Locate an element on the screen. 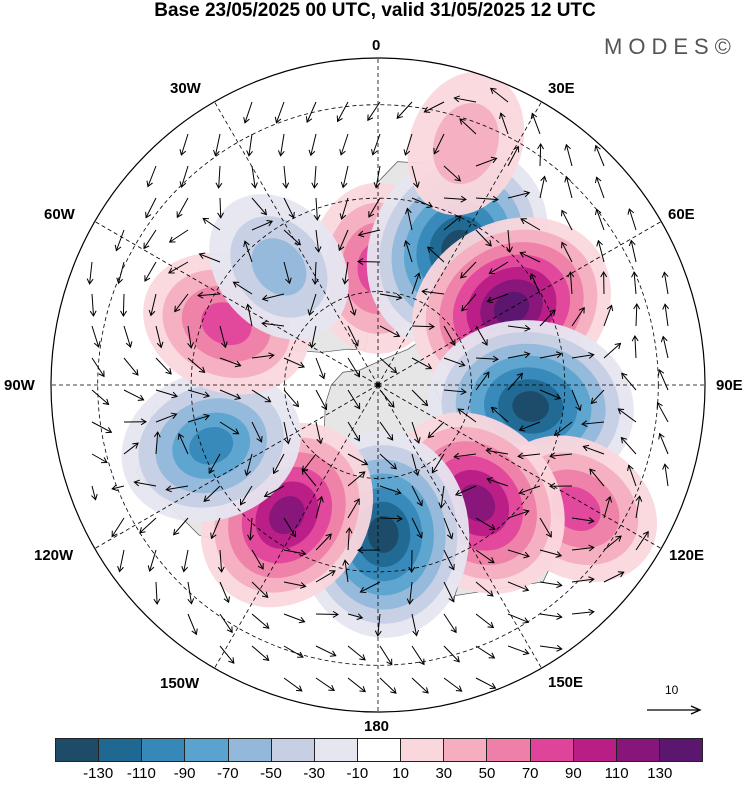  colorbar-tick-label: 30 is located at coordinates (443, 773).